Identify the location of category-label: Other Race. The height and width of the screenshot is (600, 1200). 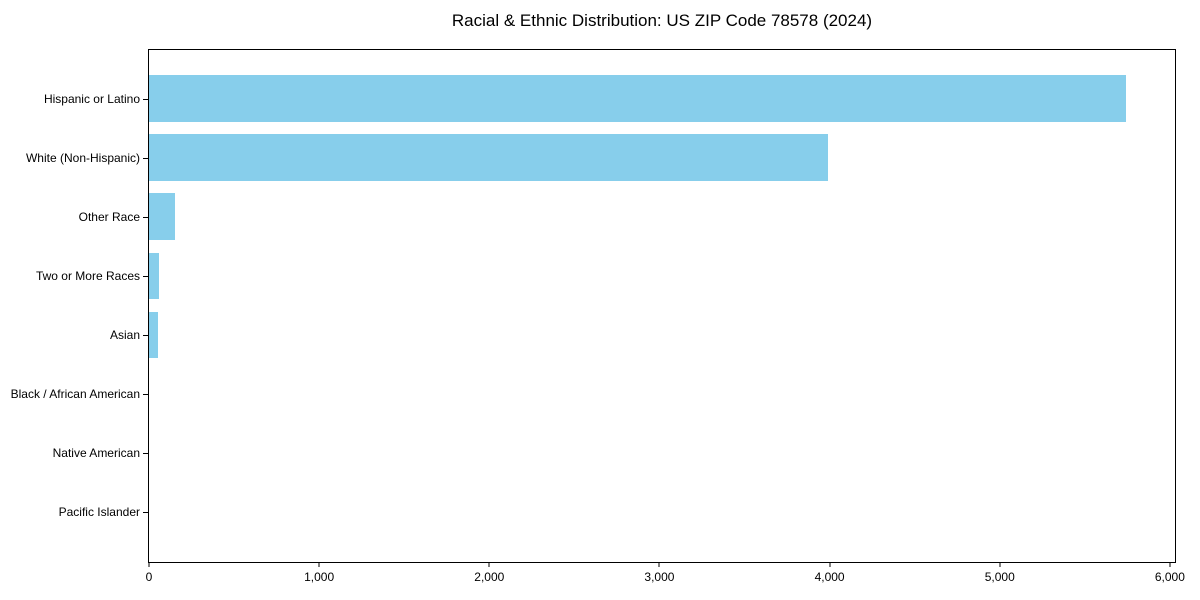
(109, 216).